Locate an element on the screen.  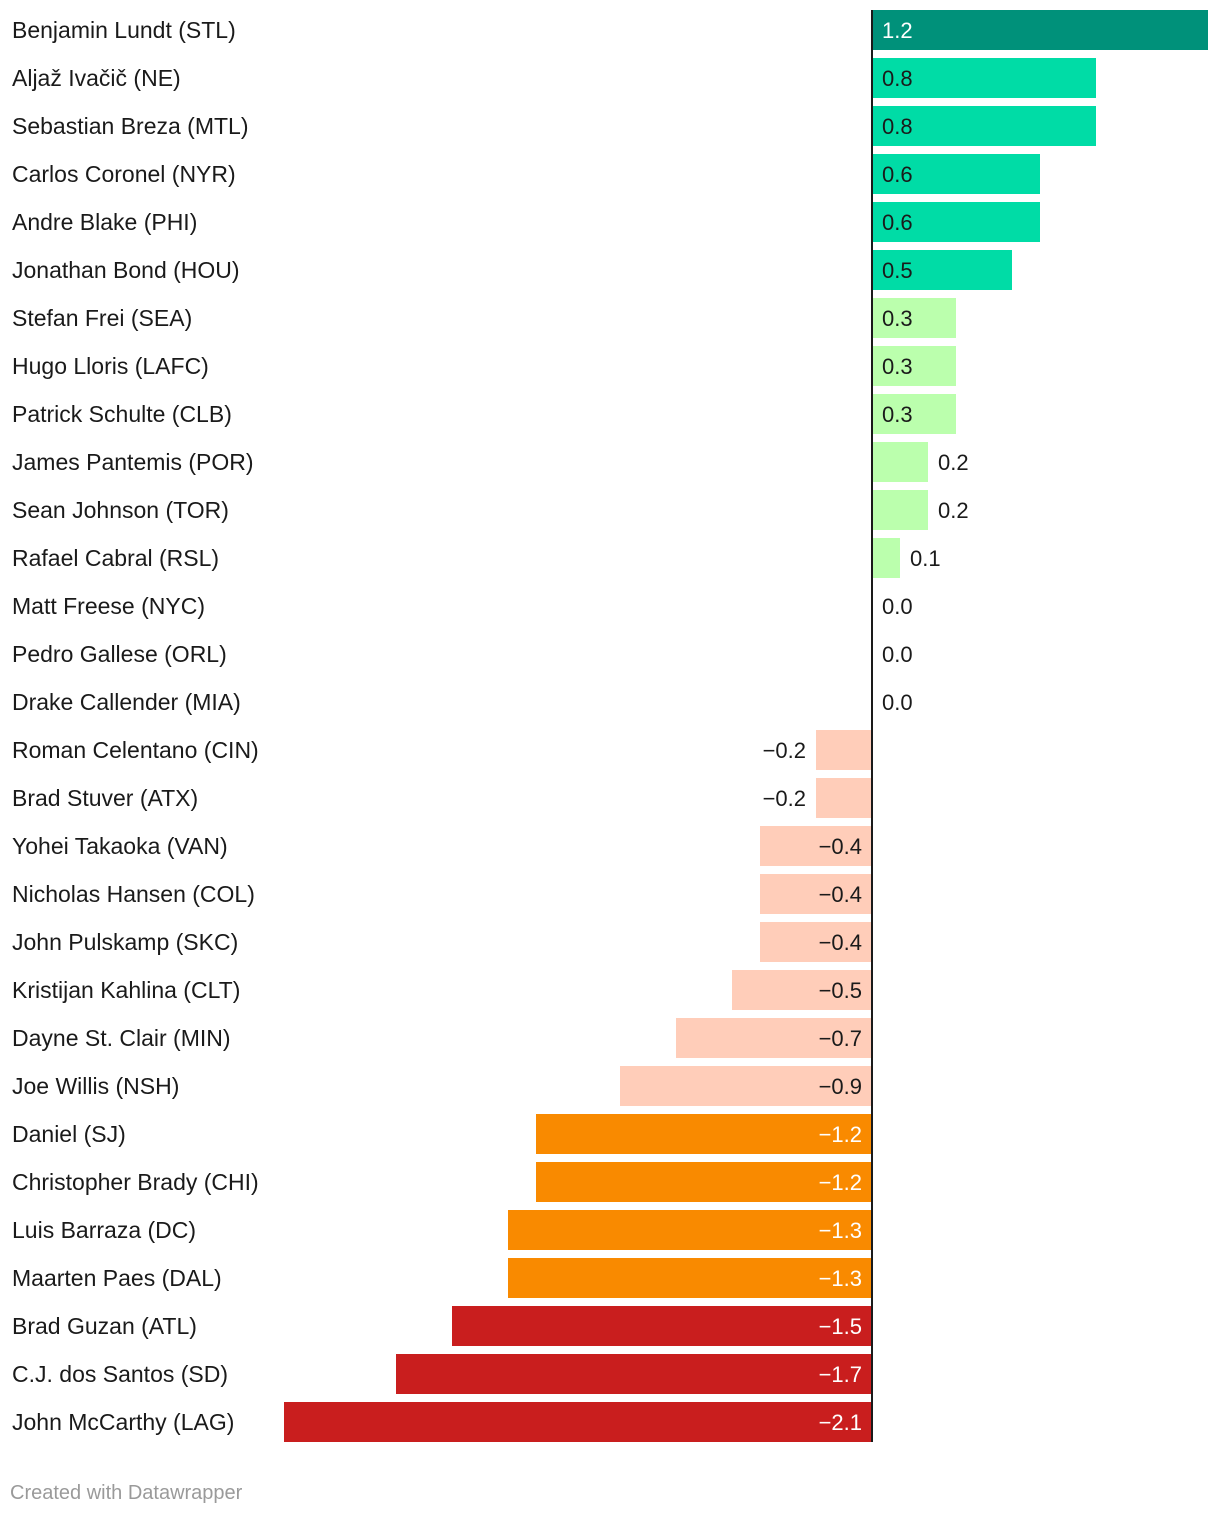
category-label: James Pantemis (POR) is located at coordinates (133, 462).